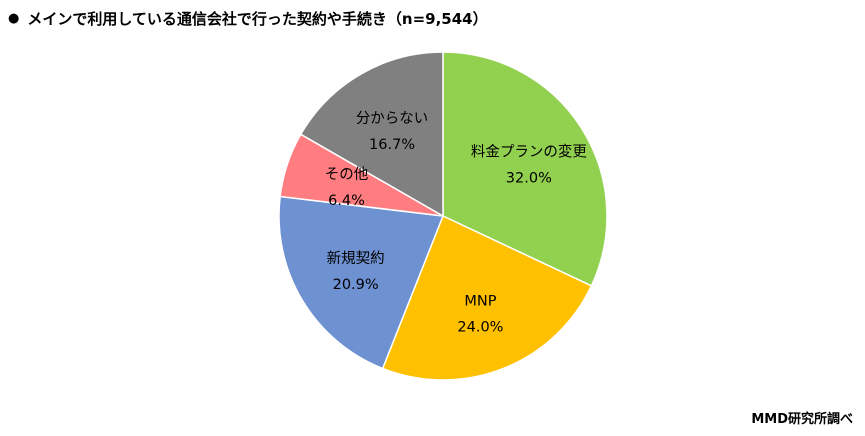  Describe the element at coordinates (346, 201) in the screenshot. I see `slice-value-3: 6.4%` at that location.